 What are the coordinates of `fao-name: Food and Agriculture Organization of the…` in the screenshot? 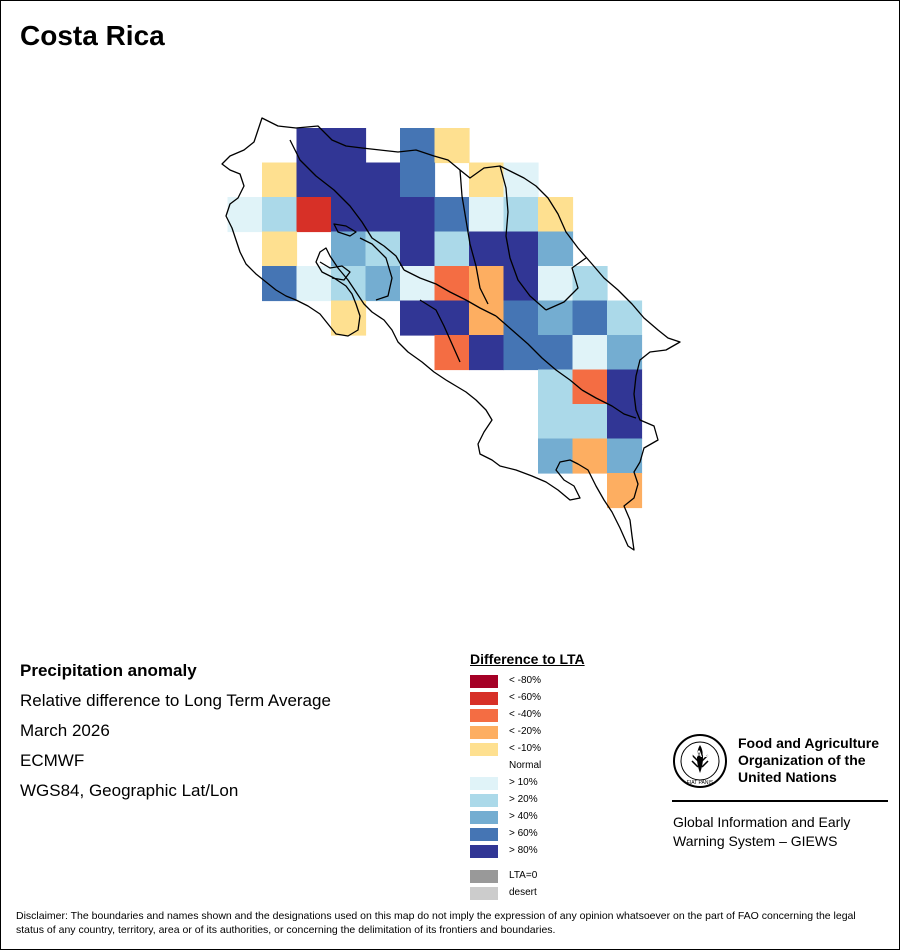 It's located at (818, 760).